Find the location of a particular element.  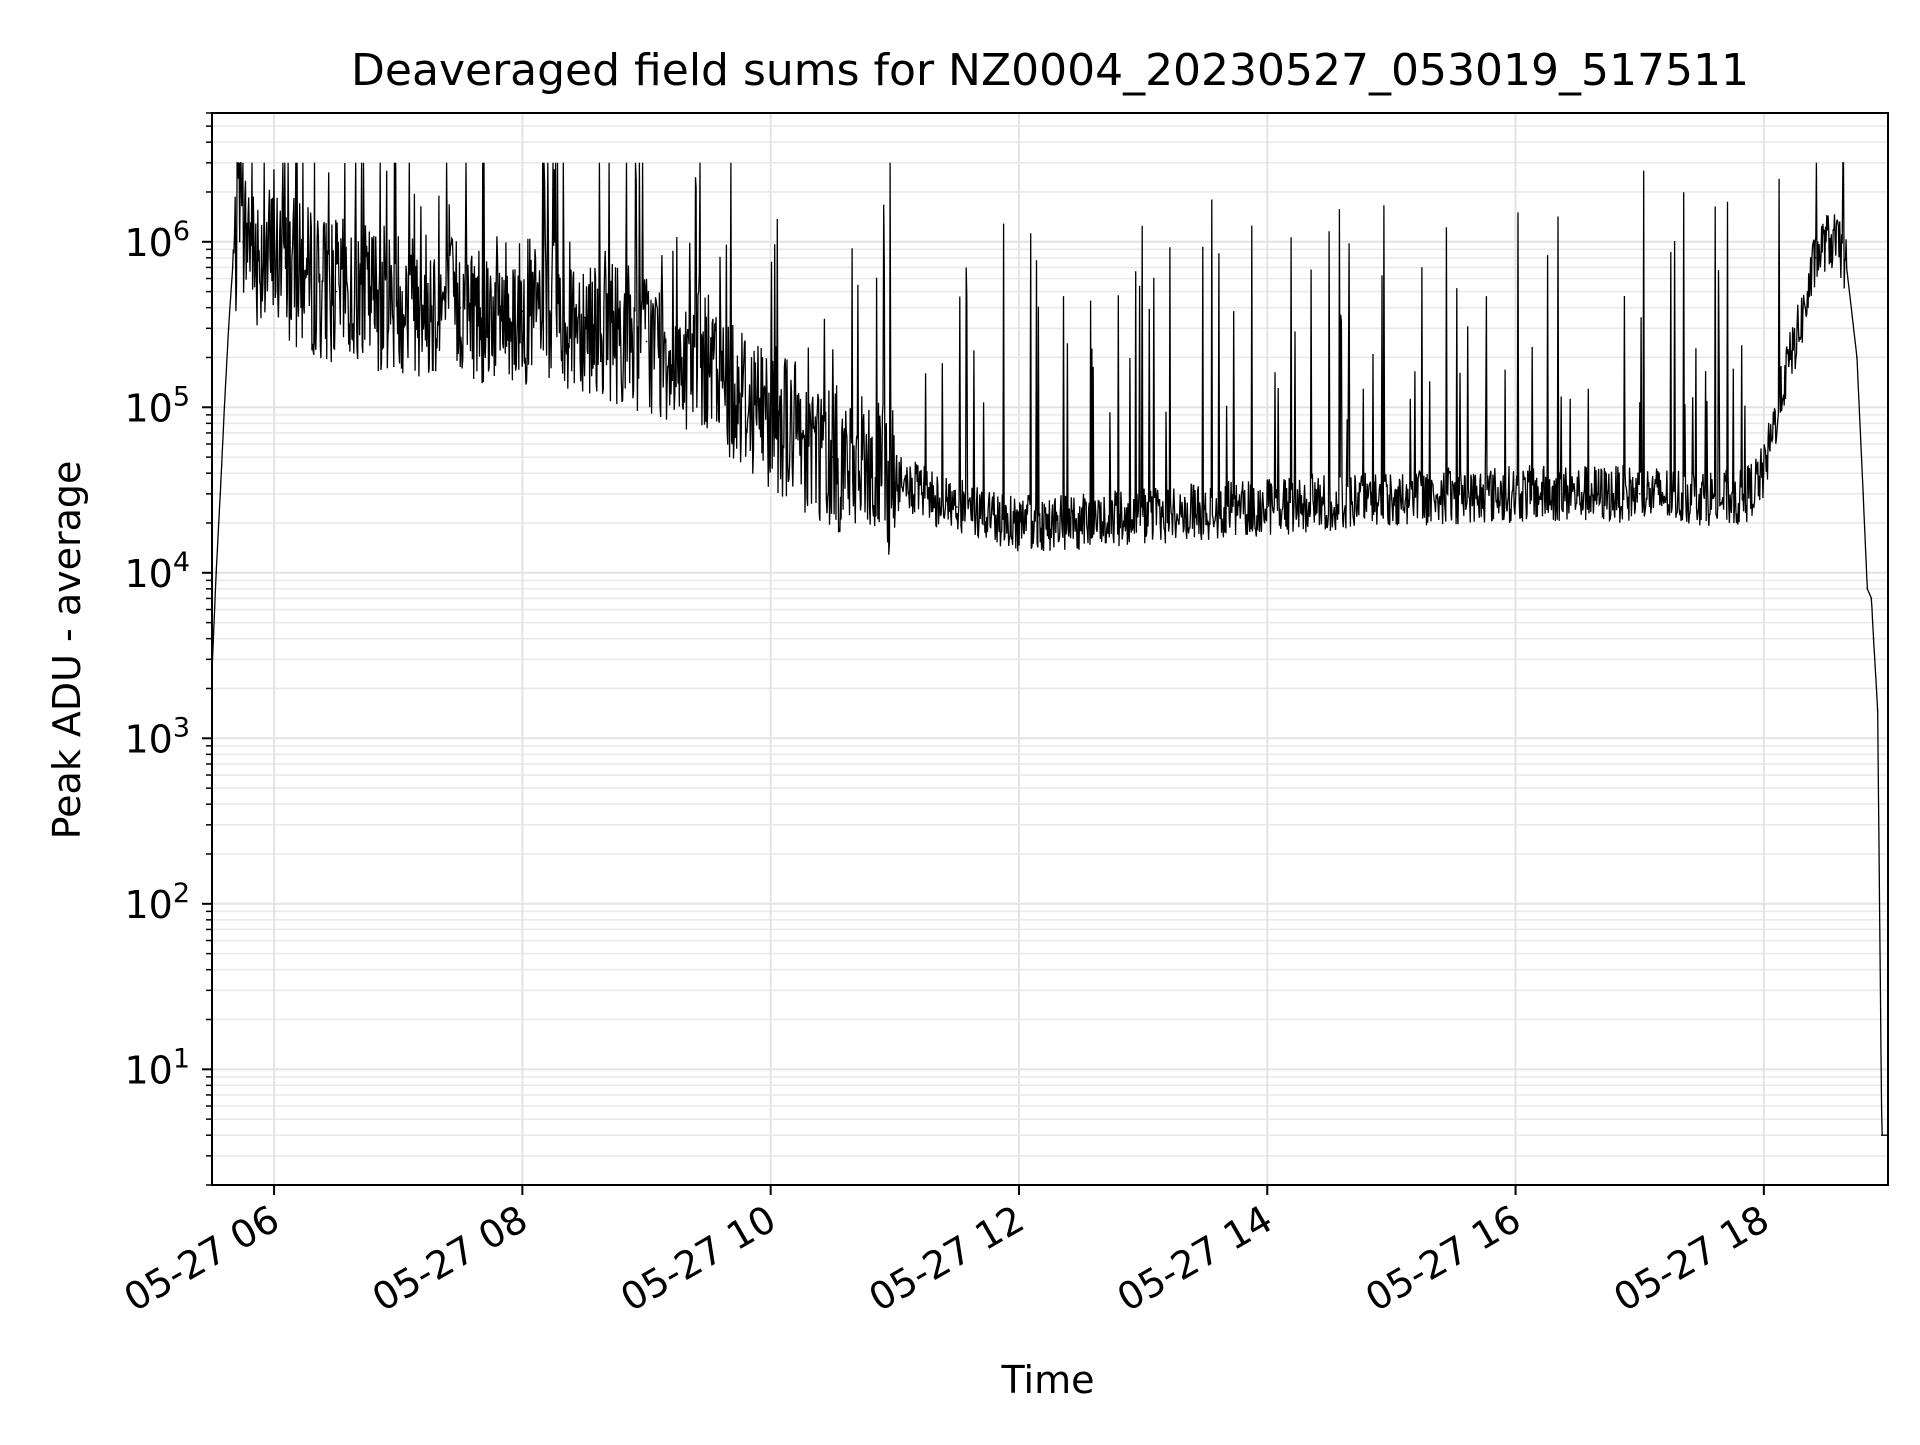

x-tick-label: 05-27 08 is located at coordinates (450, 1259).